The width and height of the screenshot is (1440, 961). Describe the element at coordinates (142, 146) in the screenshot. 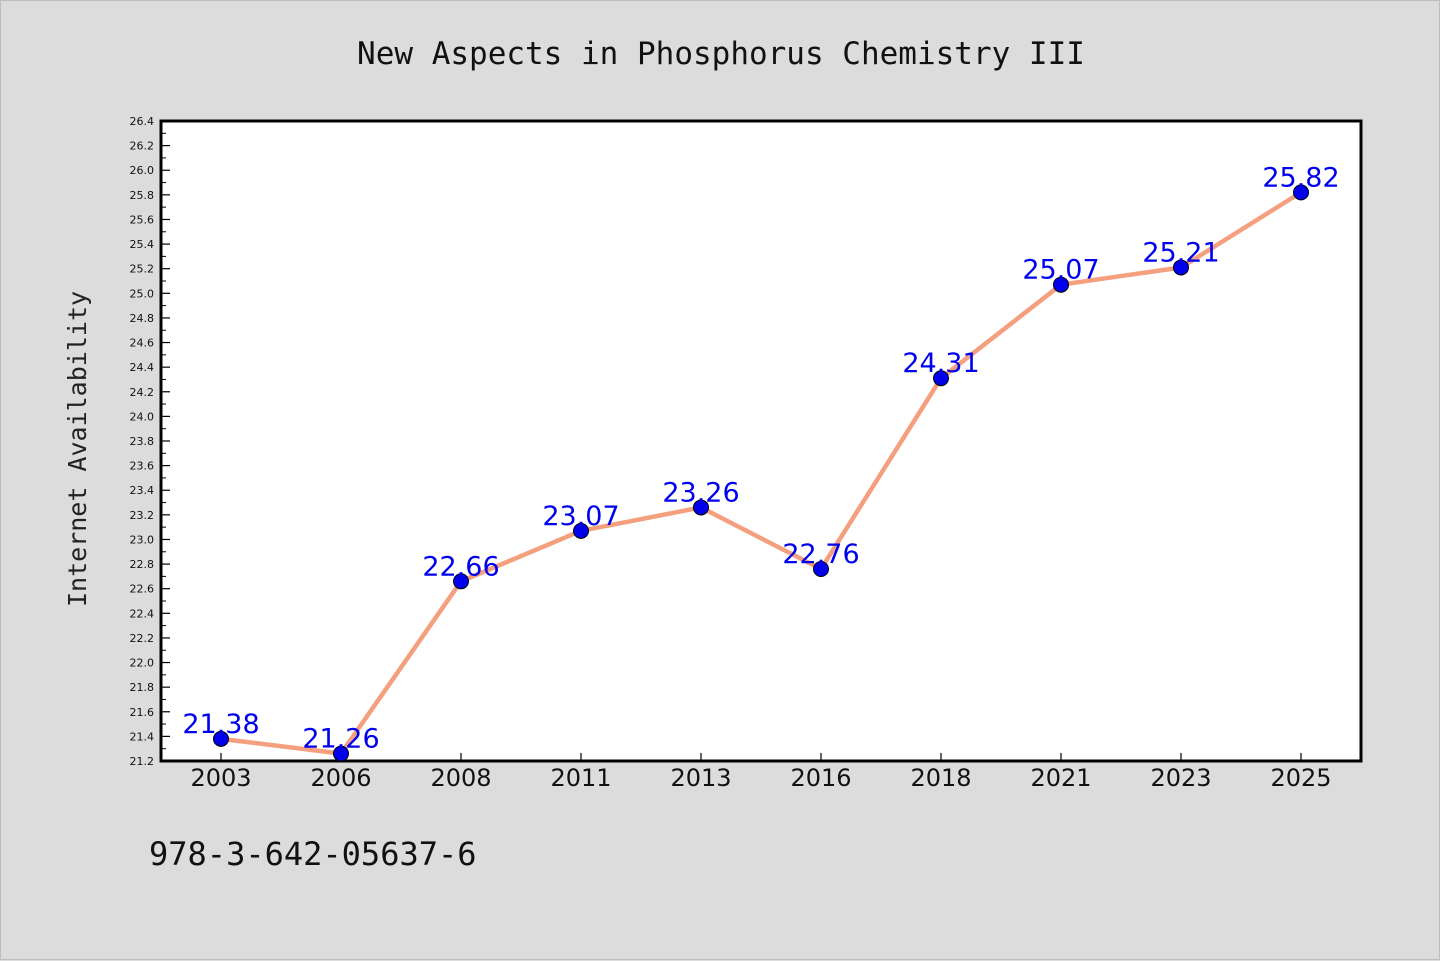

I see `y-tick-label: 26.2` at that location.